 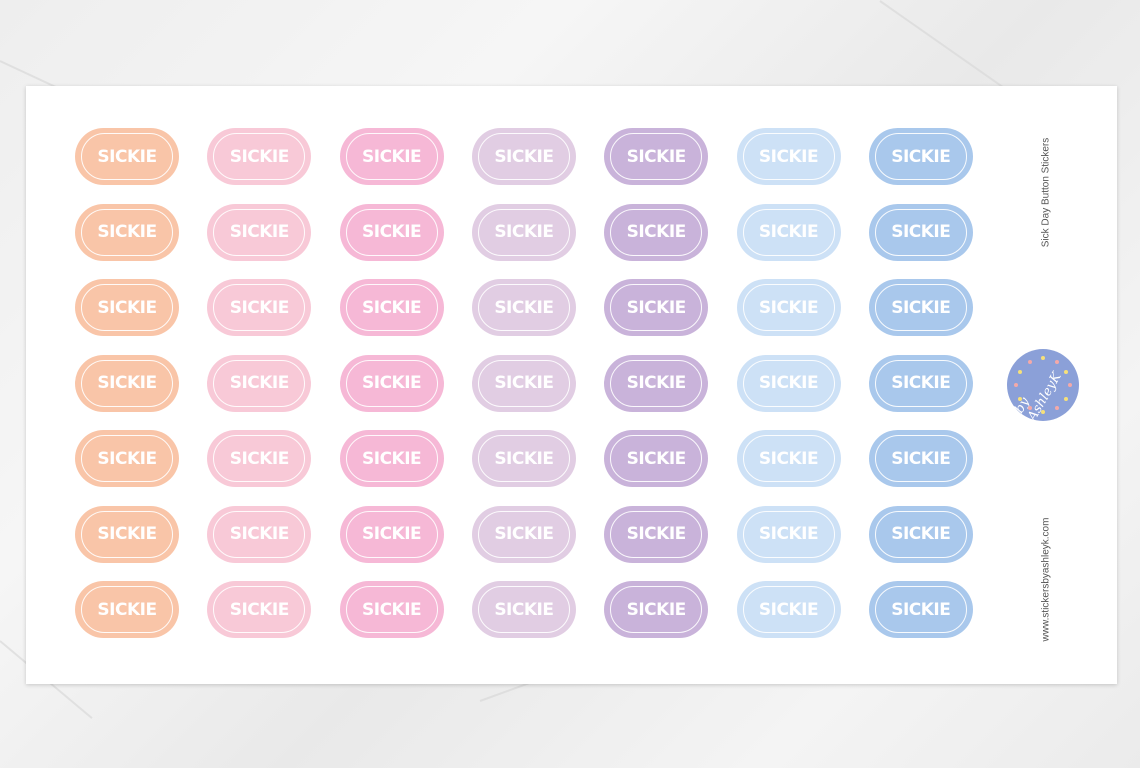 I want to click on logo-signature: by AshleyK, so click(x=1038, y=396).